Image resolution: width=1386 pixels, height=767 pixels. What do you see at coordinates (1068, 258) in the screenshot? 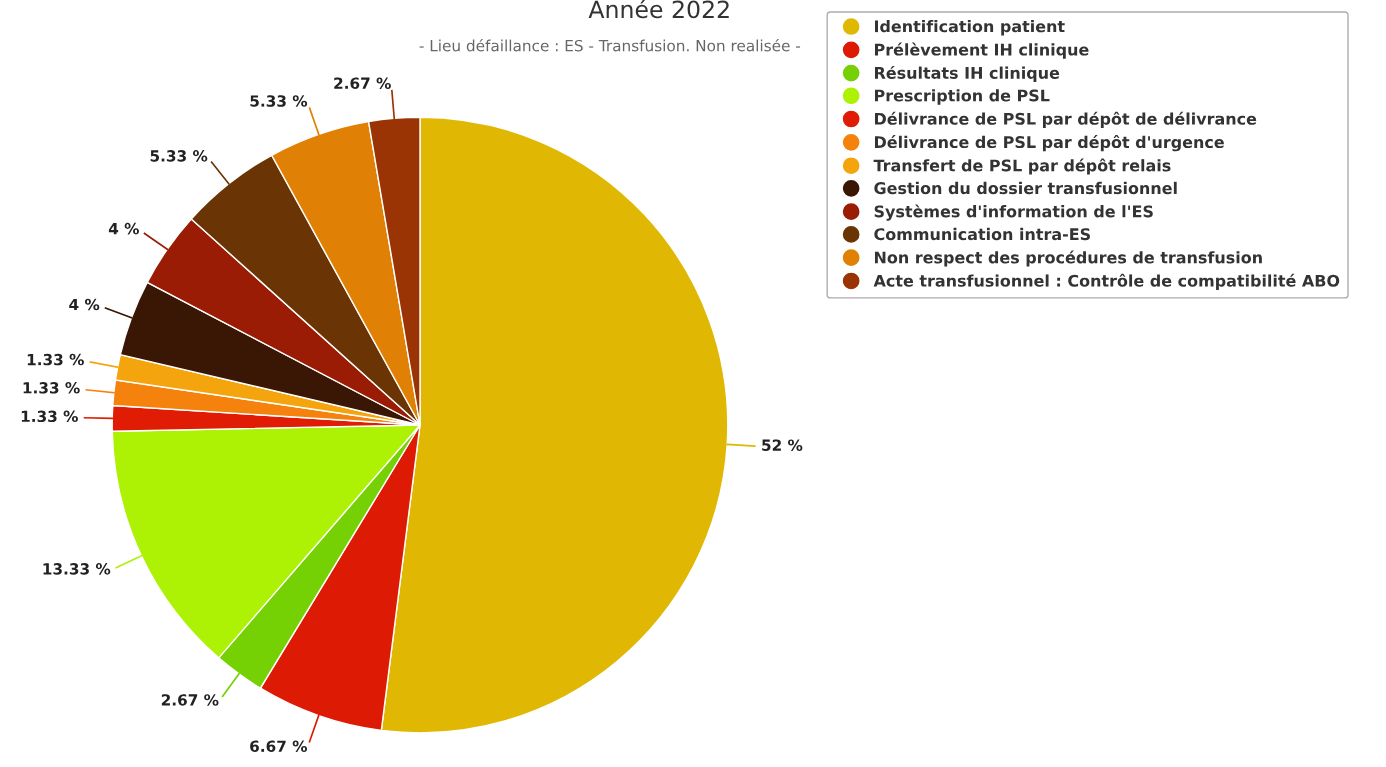
I see `legend-label: Non respect des procédures de transfusion` at bounding box center [1068, 258].